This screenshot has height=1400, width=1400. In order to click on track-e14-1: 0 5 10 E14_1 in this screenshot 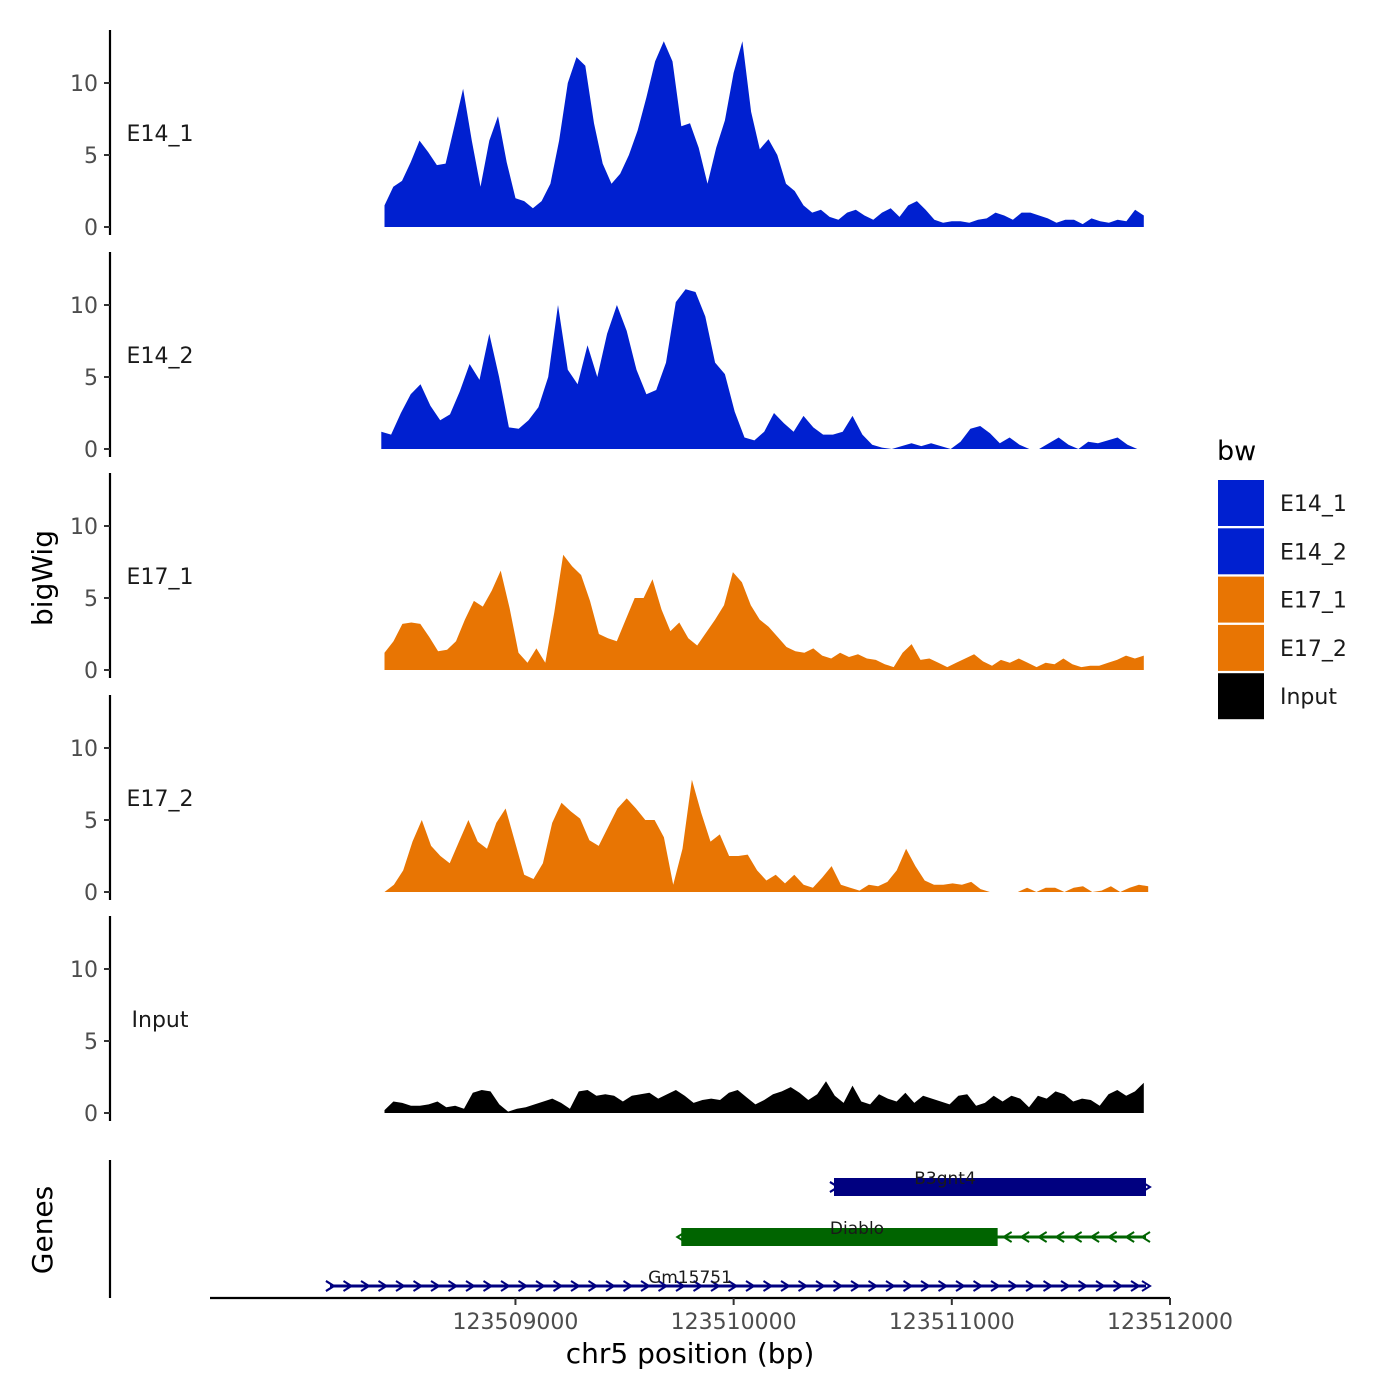, I will do `click(607, 135)`.